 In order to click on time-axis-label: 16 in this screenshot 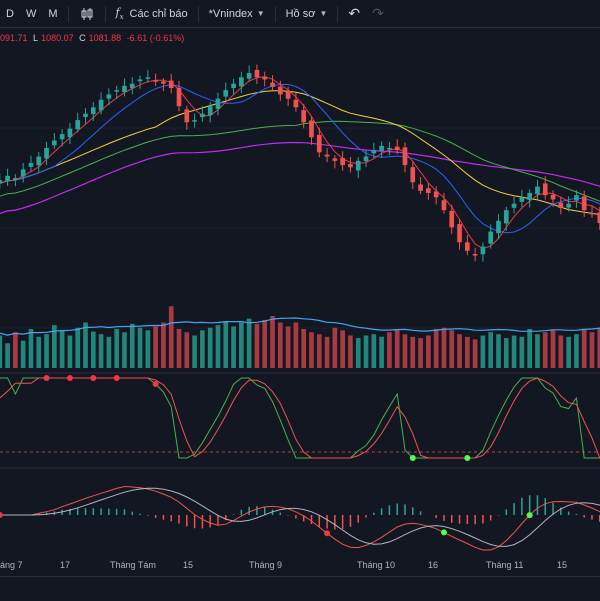, I will do `click(433, 565)`.